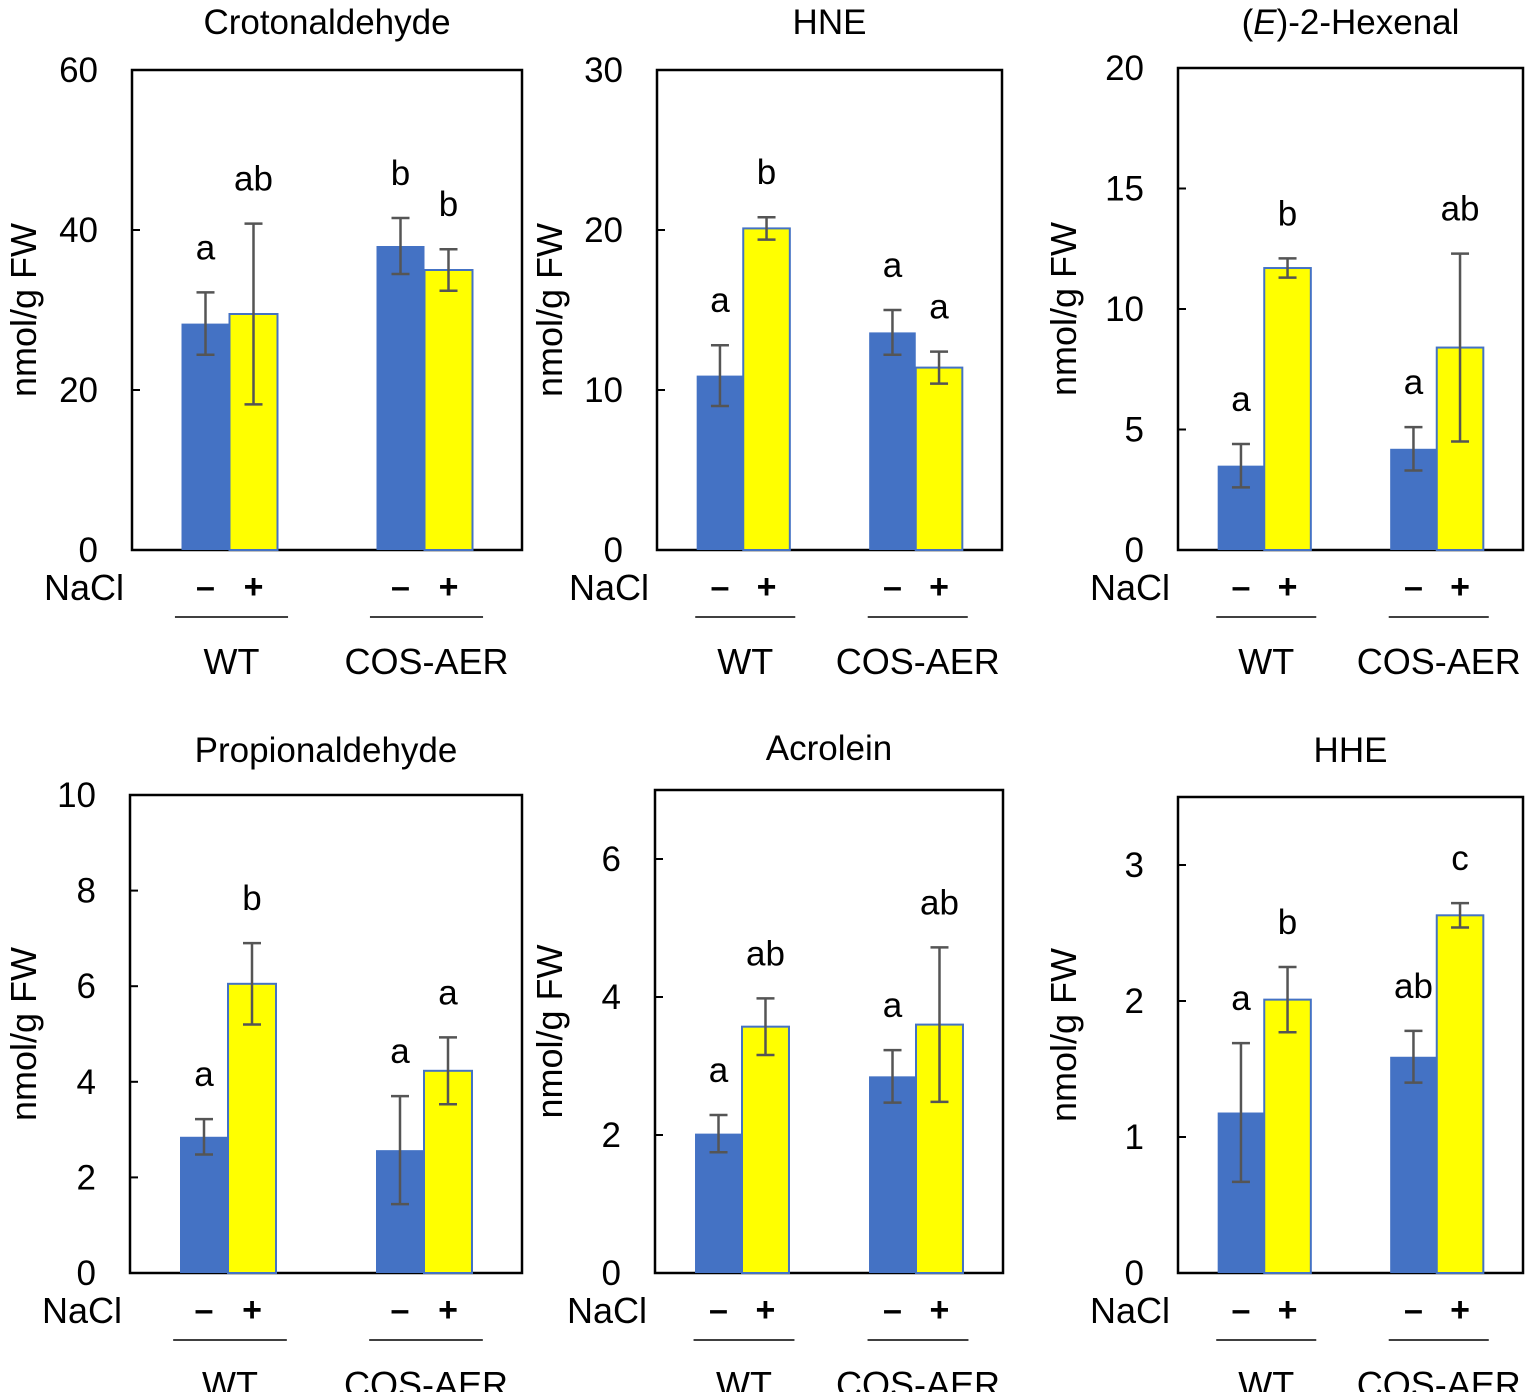 Image resolution: width=1538 pixels, height=1392 pixels. I want to click on chart-title: Crotonaldehyde, so click(326, 22).